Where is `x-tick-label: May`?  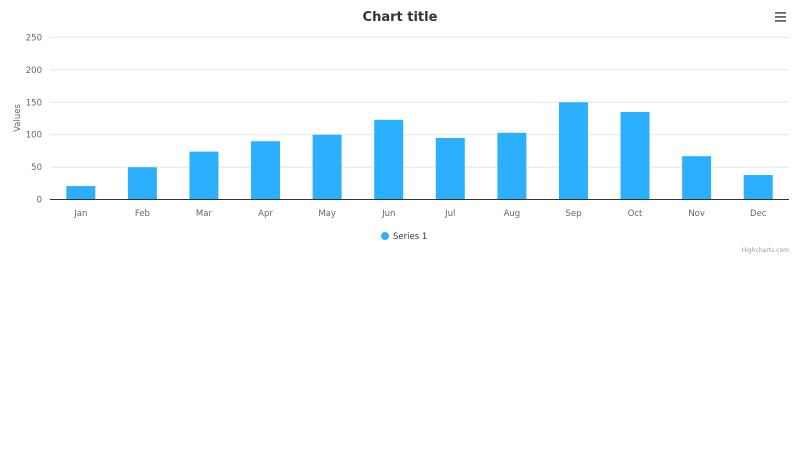 x-tick-label: May is located at coordinates (327, 214).